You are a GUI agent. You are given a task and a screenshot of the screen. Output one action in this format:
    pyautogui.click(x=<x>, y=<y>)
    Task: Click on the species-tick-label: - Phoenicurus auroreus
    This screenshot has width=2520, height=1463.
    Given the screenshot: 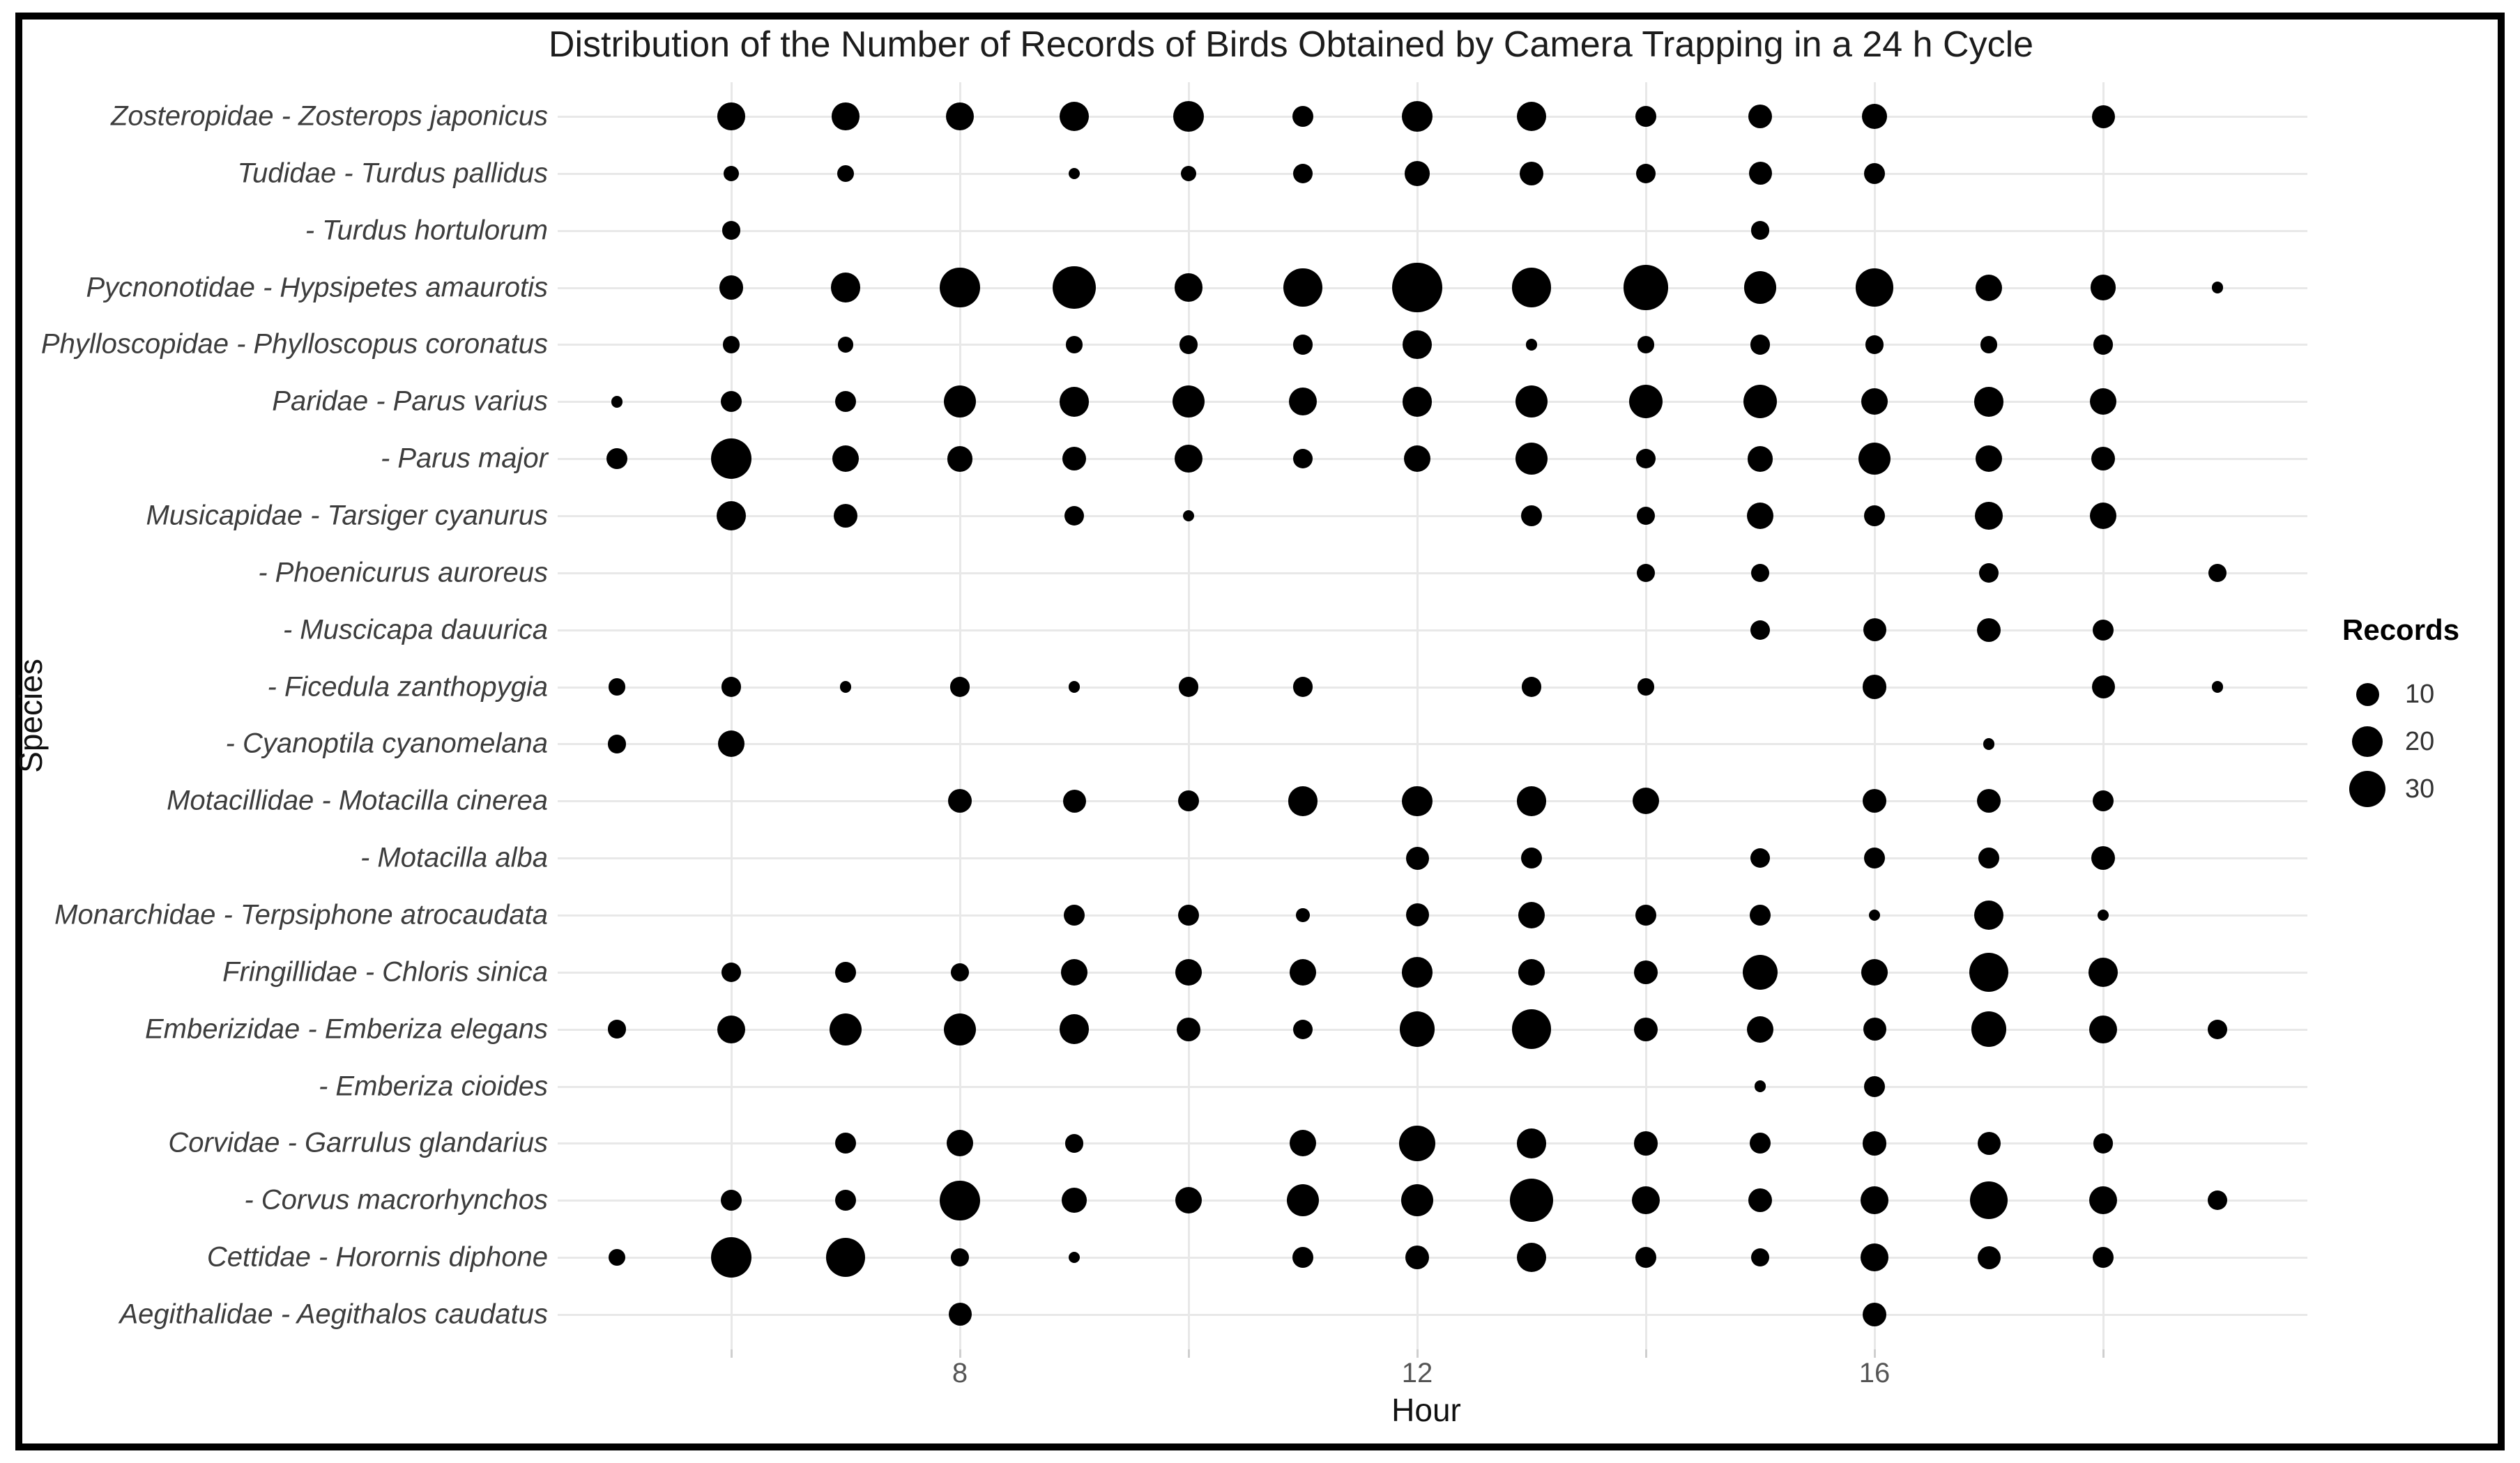 What is the action you would take?
    pyautogui.click(x=403, y=572)
    